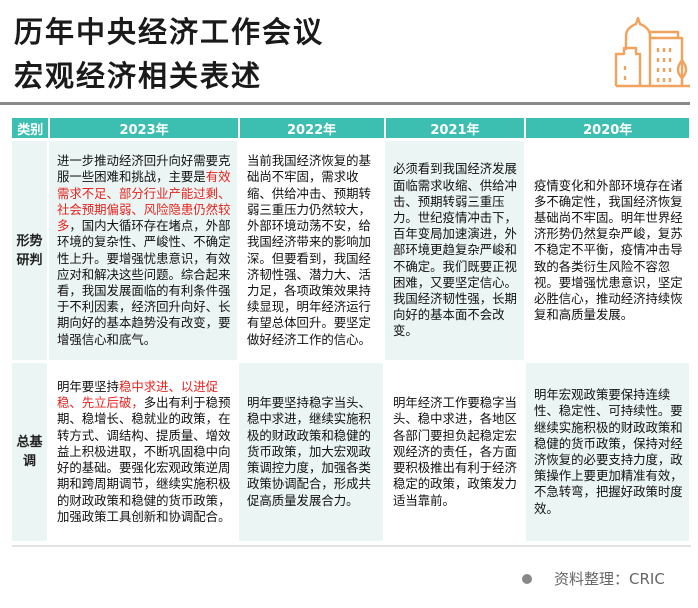 The image size is (698, 608). What do you see at coordinates (608, 128) in the screenshot?
I see `header-2020: 2020年` at bounding box center [608, 128].